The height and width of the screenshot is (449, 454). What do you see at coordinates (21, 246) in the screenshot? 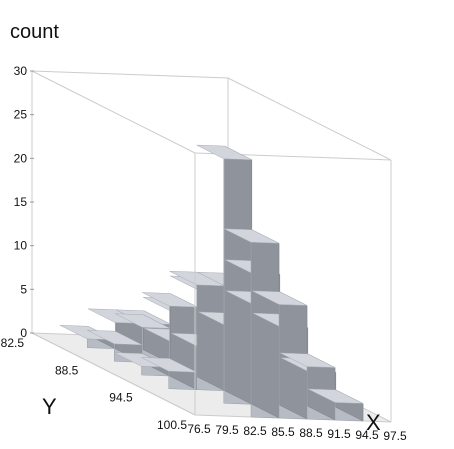
I see `z-tick-label: 10` at bounding box center [21, 246].